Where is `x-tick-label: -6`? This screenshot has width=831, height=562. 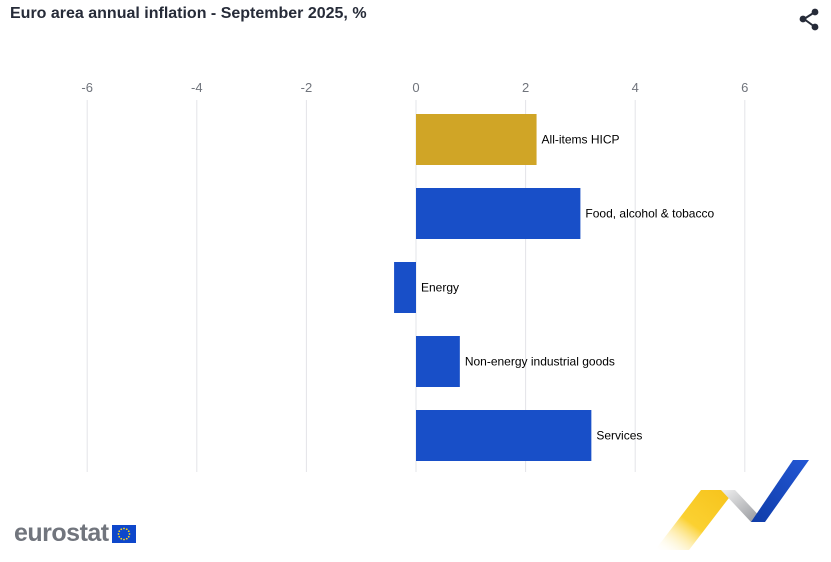
x-tick-label: -6 is located at coordinates (87, 87).